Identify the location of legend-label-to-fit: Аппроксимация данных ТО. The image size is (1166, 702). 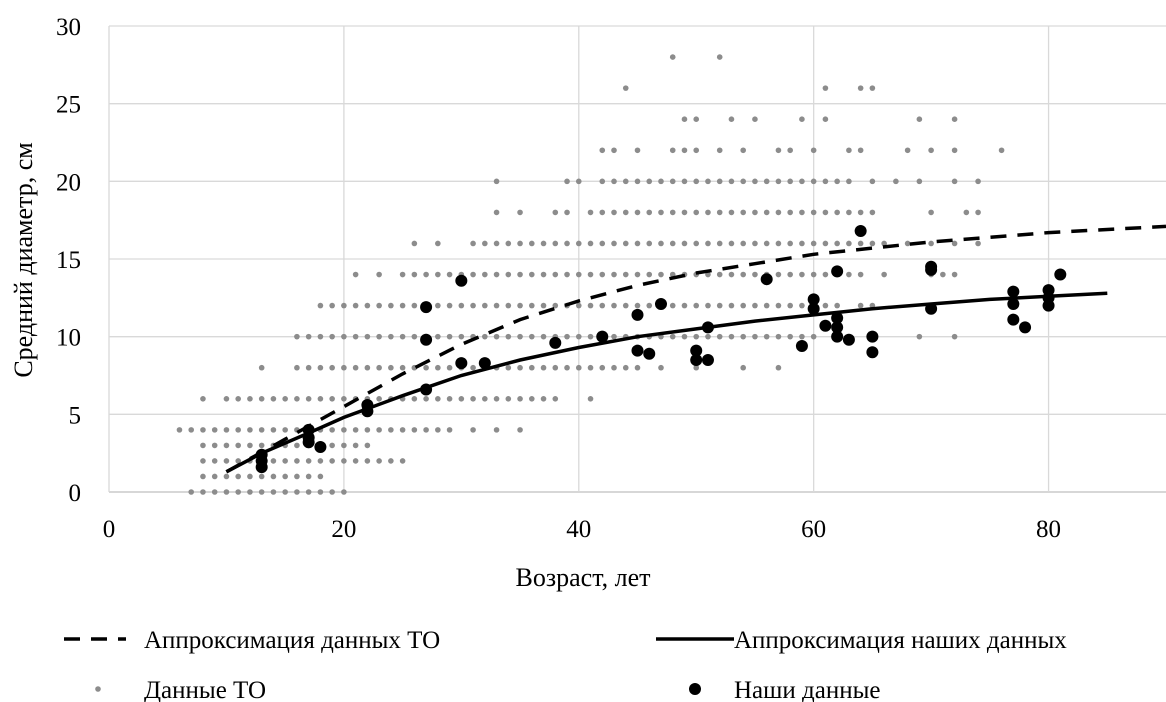
(292, 640).